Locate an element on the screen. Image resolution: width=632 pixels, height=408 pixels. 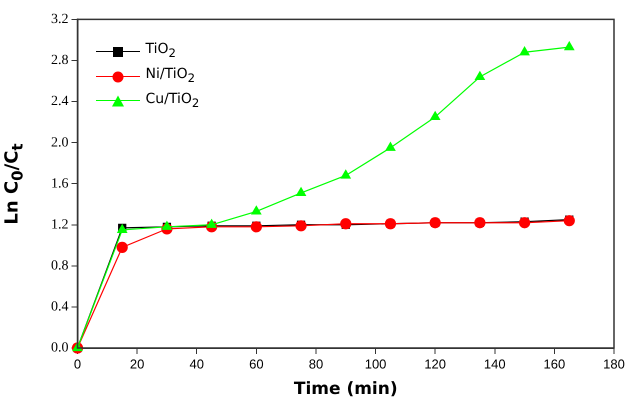
x-tick-label: 60 is located at coordinates (256, 364).